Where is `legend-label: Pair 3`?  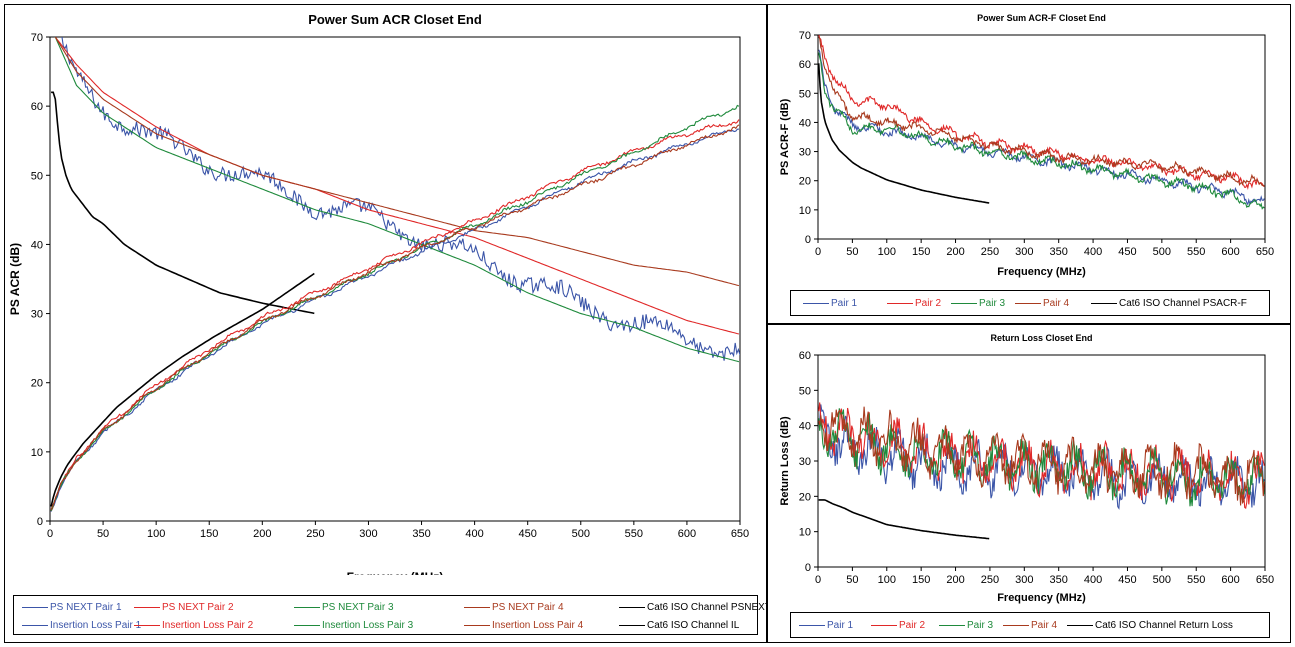 legend-label: Pair 3 is located at coordinates (980, 625).